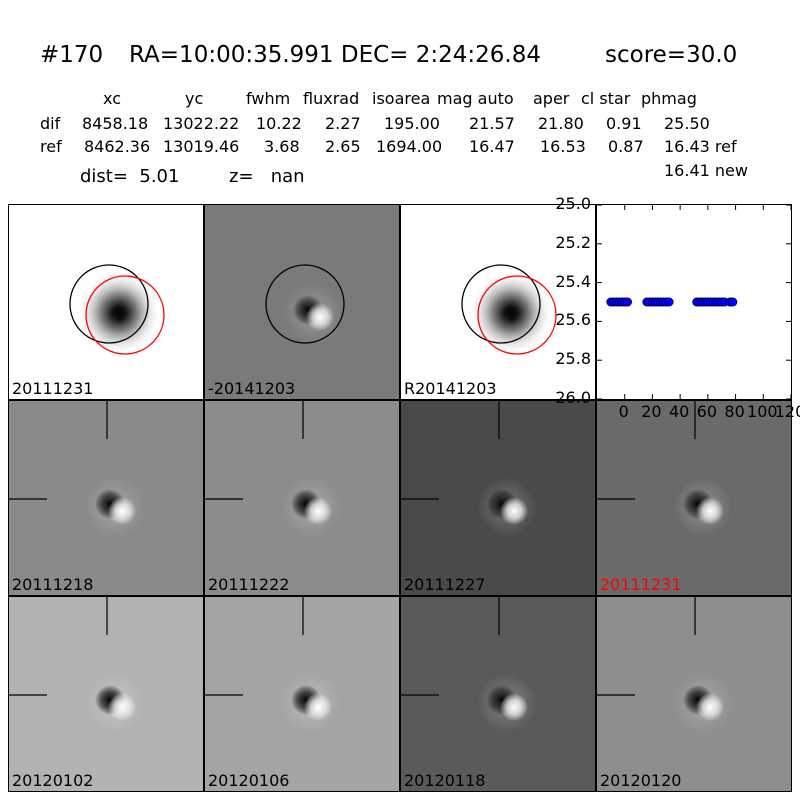 This screenshot has height=800, width=800. I want to click on x-tick-label: 80, so click(734, 411).